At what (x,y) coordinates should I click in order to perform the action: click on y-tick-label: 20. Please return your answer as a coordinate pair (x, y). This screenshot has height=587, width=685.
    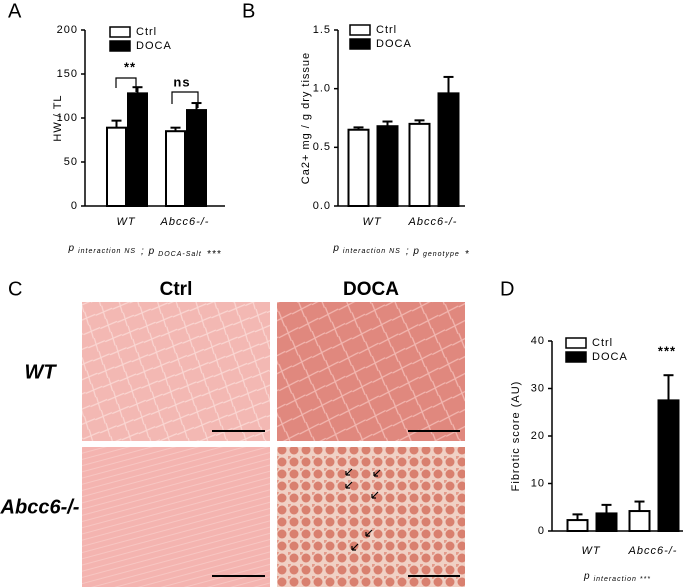
    Looking at the image, I should click on (538, 436).